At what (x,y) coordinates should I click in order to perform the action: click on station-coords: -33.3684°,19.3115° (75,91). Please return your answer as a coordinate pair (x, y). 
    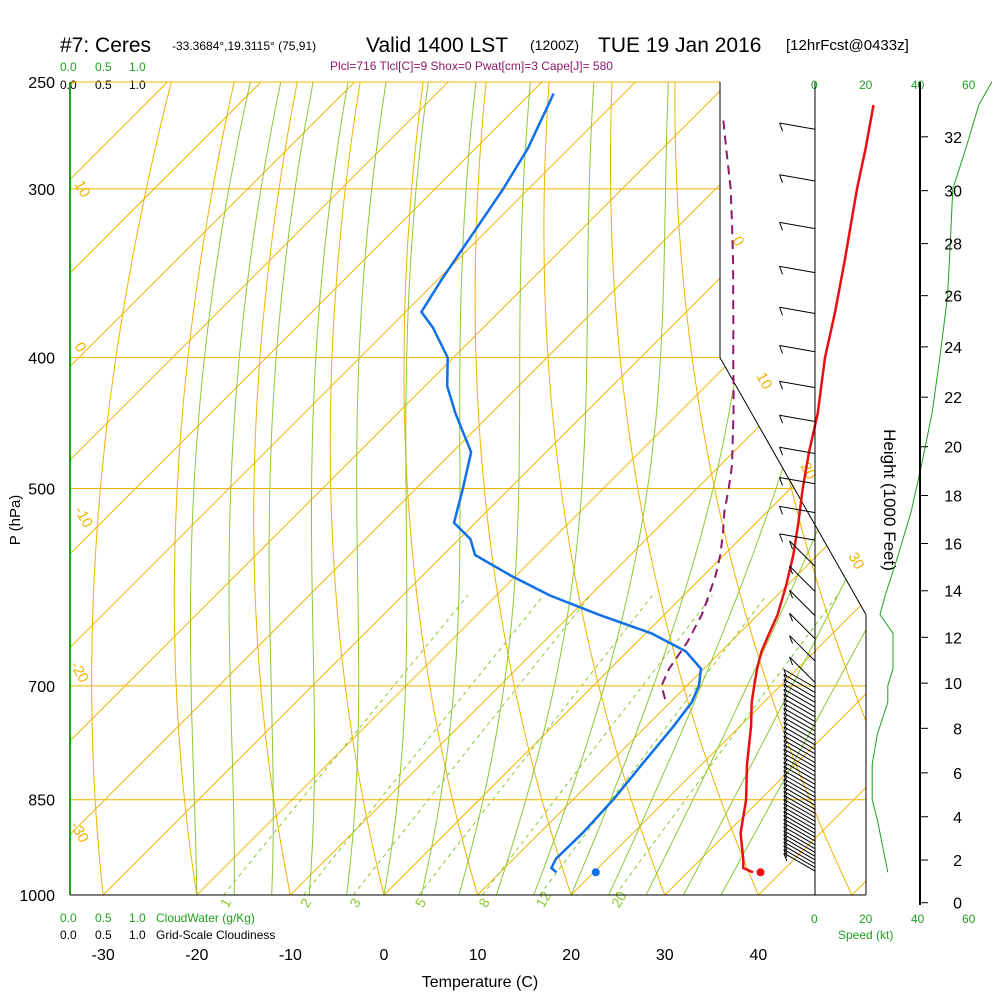
    Looking at the image, I should click on (244, 46).